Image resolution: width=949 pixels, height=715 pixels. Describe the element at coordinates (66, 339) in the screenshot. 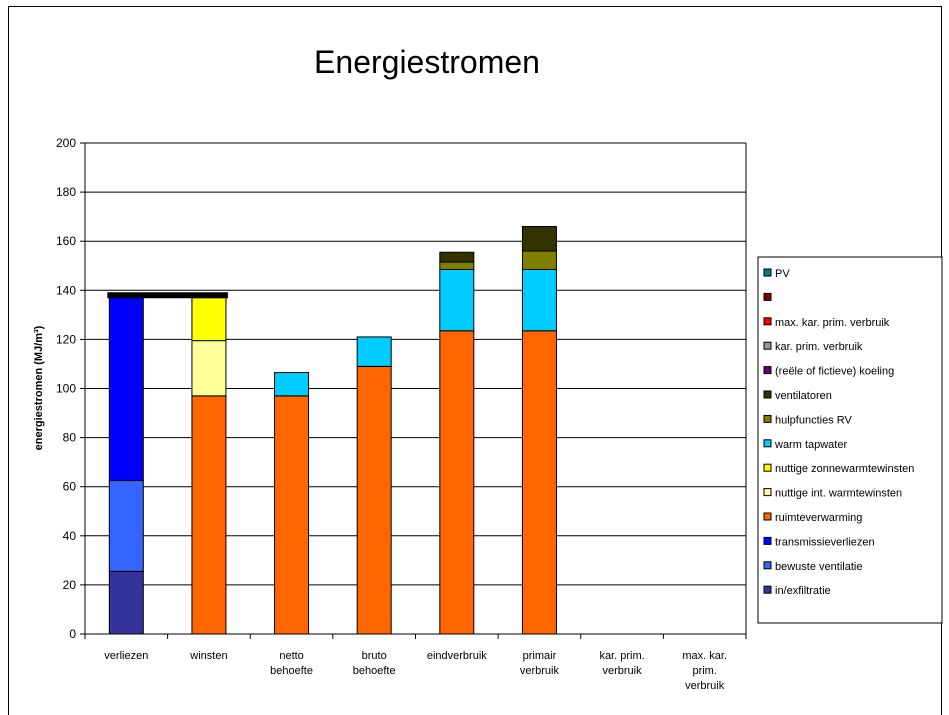

I see `y-tick-label: 120` at that location.